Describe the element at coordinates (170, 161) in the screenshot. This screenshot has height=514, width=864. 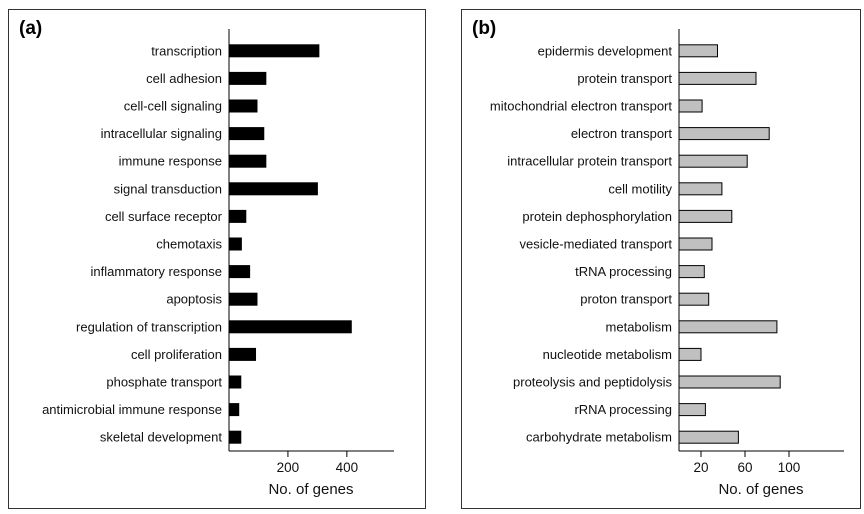
I see `category-label: immune response` at that location.